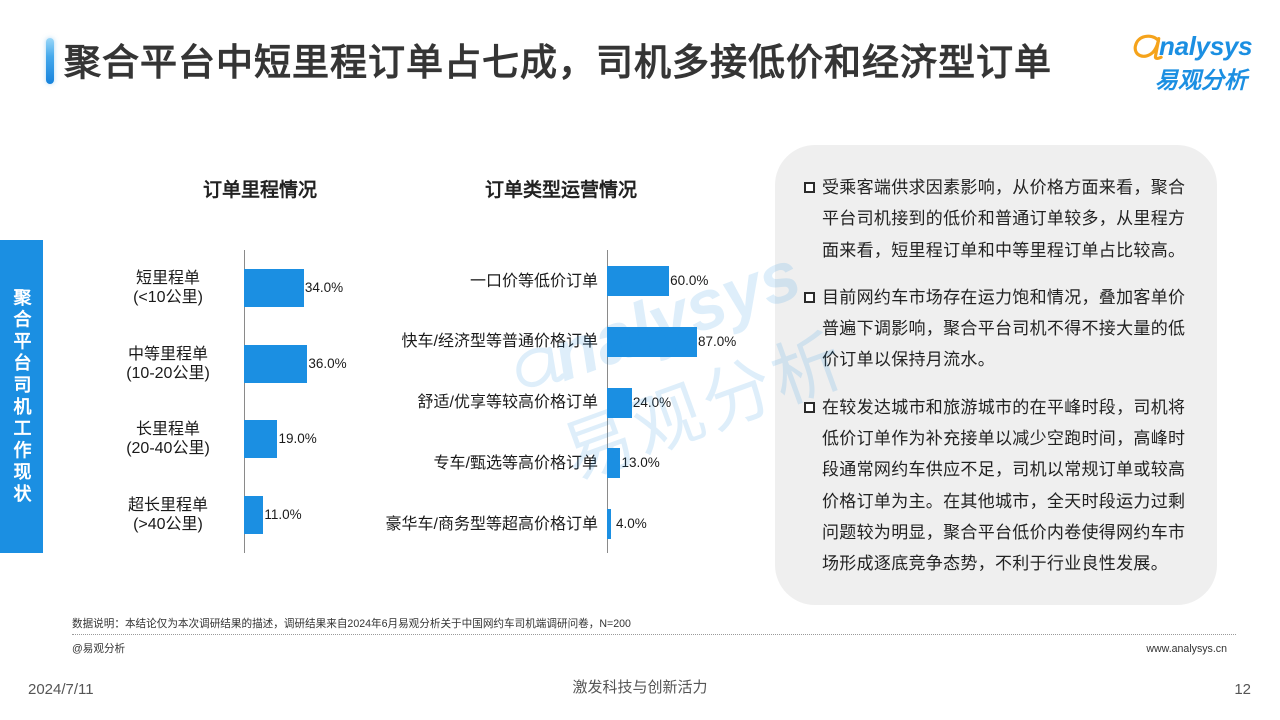 The height and width of the screenshot is (720, 1280). What do you see at coordinates (168, 439) in the screenshot?
I see `mileage-category-label: 长里程单 (20-40公里)` at bounding box center [168, 439].